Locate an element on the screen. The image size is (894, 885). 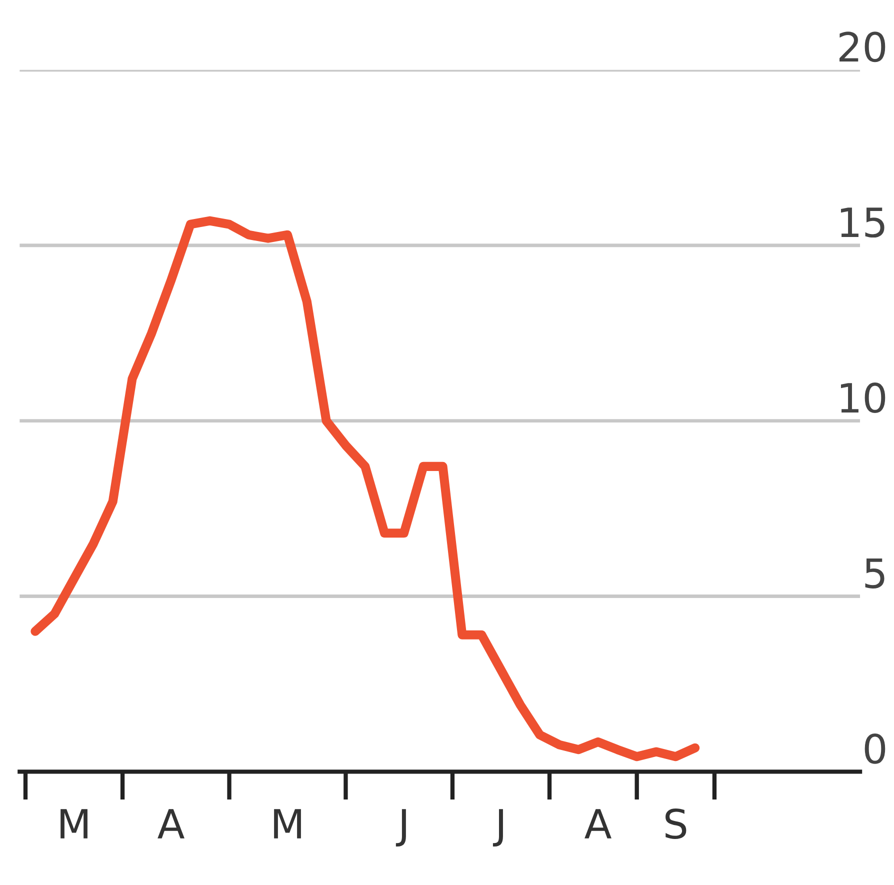
y-tick-label: 0 is located at coordinates (875, 748).